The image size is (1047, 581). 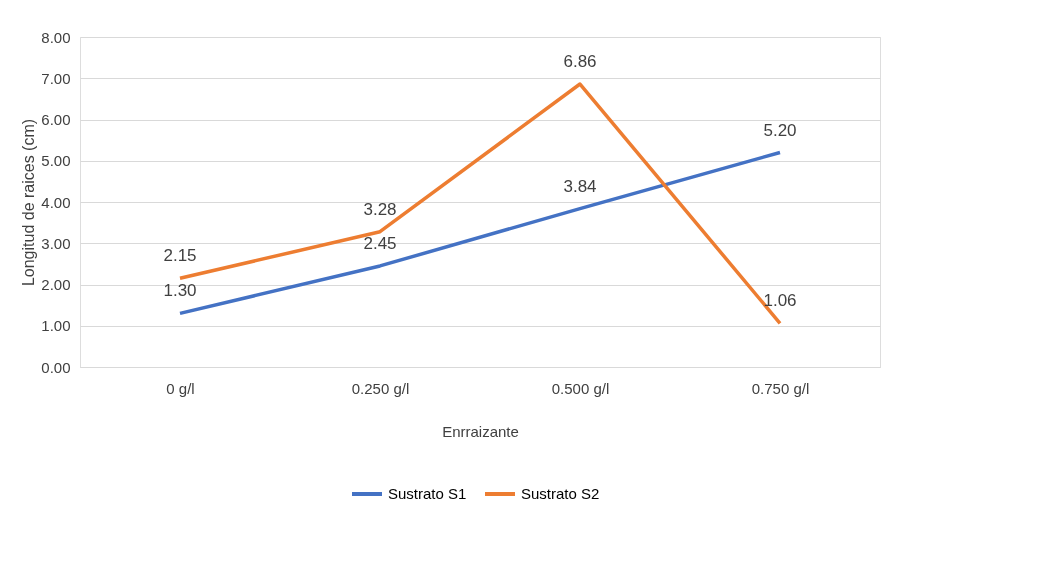 I want to click on x-tick-label: 0.500 g/l, so click(x=580, y=388).